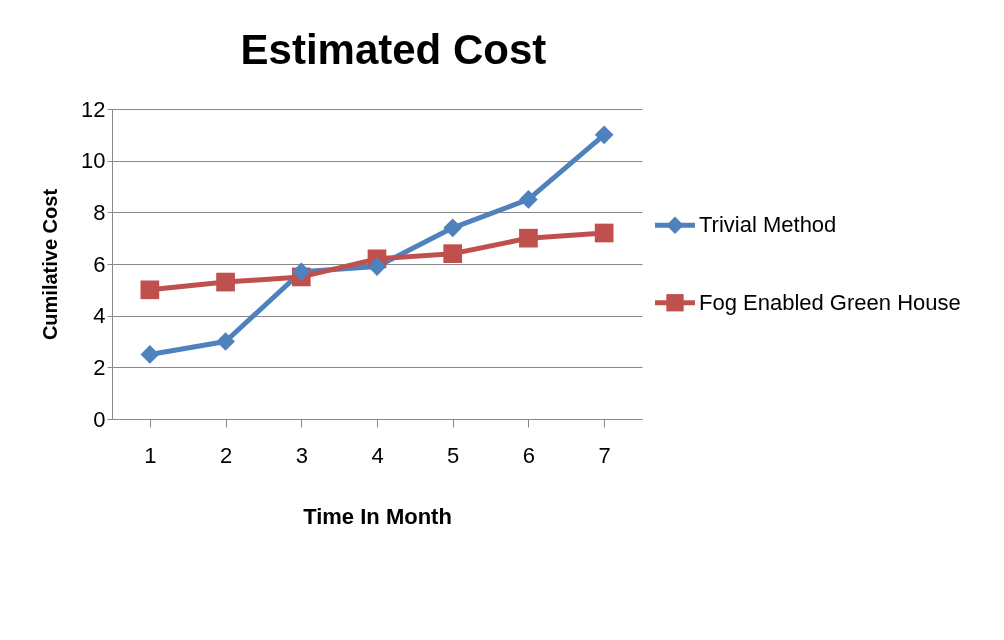 This screenshot has width=1004, height=640. I want to click on x-tick-label: 6, so click(529, 455).